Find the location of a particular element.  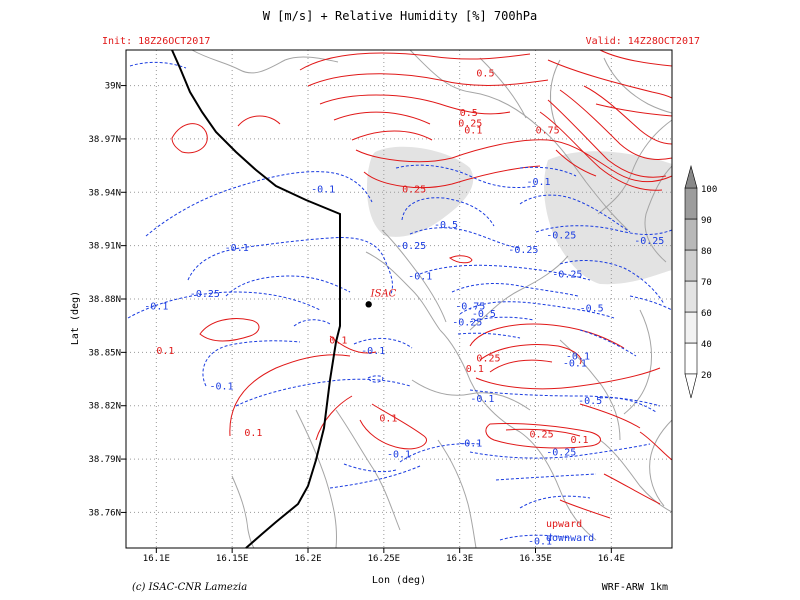

contour-label: -0.75 is located at coordinates (470, 307).